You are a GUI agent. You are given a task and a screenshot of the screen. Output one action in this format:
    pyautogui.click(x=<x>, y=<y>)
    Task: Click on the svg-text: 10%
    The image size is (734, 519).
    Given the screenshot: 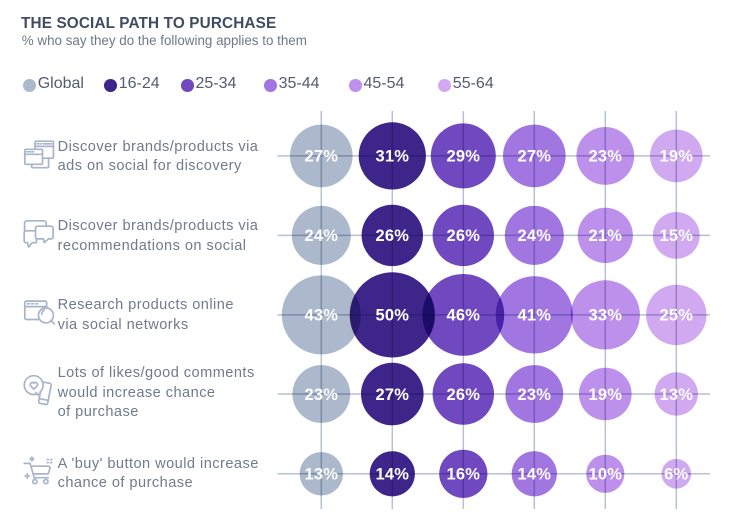 What is the action you would take?
    pyautogui.click(x=605, y=475)
    